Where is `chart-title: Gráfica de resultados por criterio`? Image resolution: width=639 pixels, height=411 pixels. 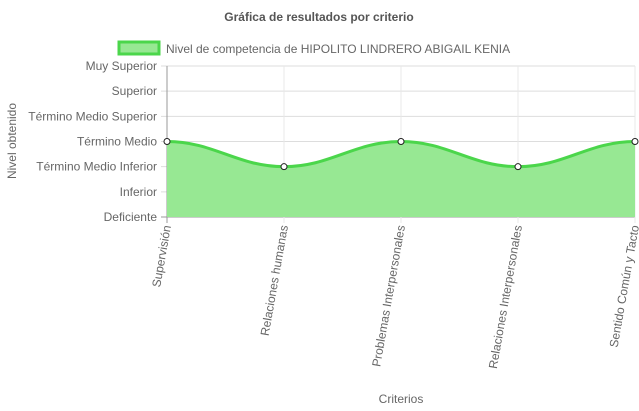 chart-title: Gráfica de resultados por criterio is located at coordinates (318, 17).